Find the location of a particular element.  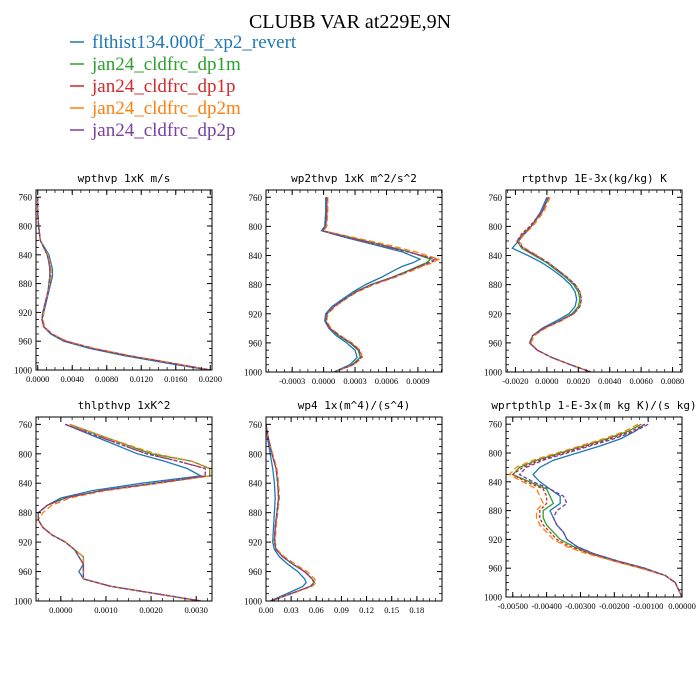

legend-label: jan24_cldfrc_dp1m is located at coordinates (166, 64).